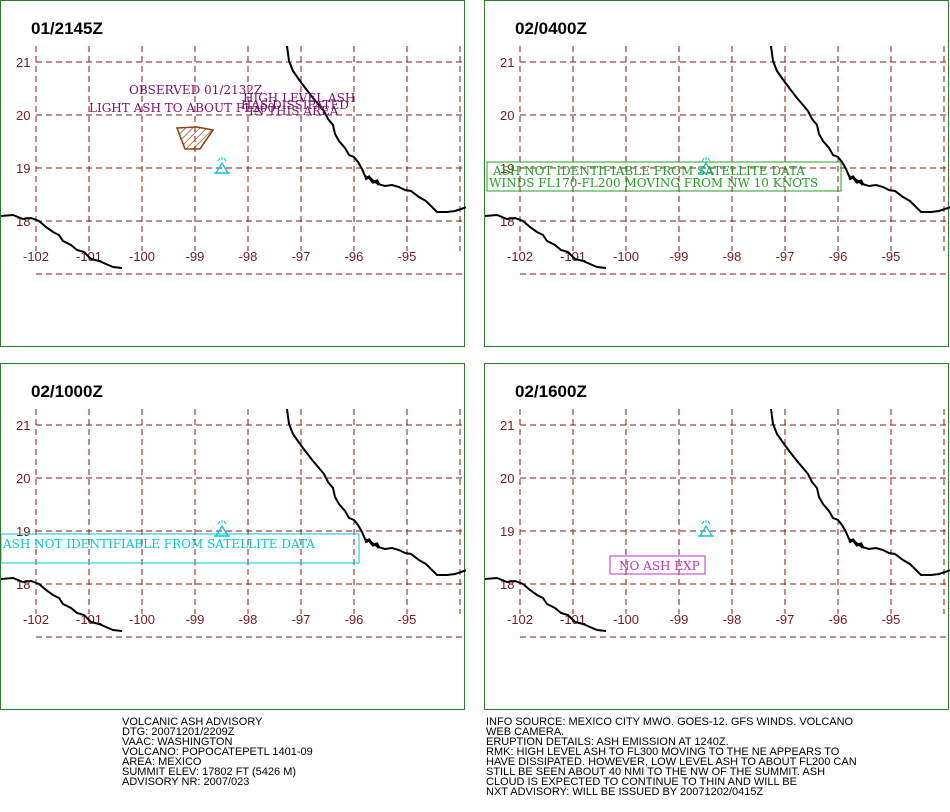 Image resolution: width=950 pixels, height=812 pixels. I want to click on advisory-line: DTG: 20071201/2209Z, so click(178, 732).